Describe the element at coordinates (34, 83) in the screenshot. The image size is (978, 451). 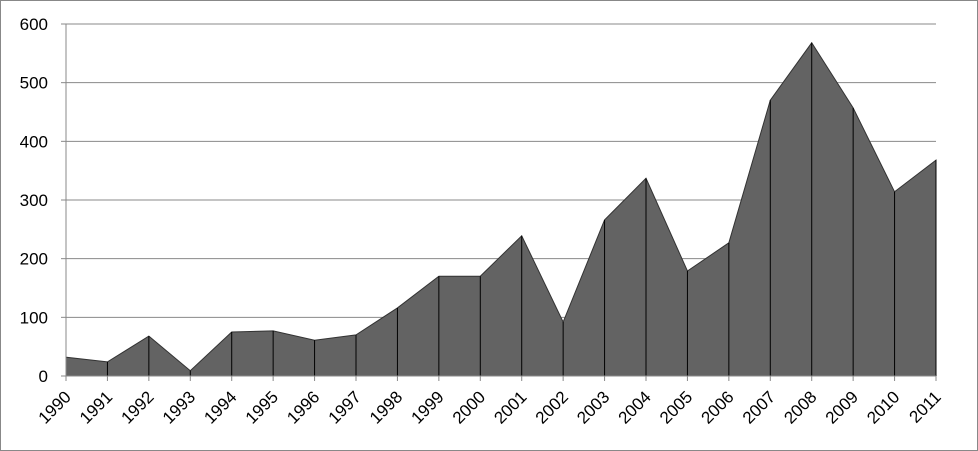
I see `y-tick-label: 500` at that location.